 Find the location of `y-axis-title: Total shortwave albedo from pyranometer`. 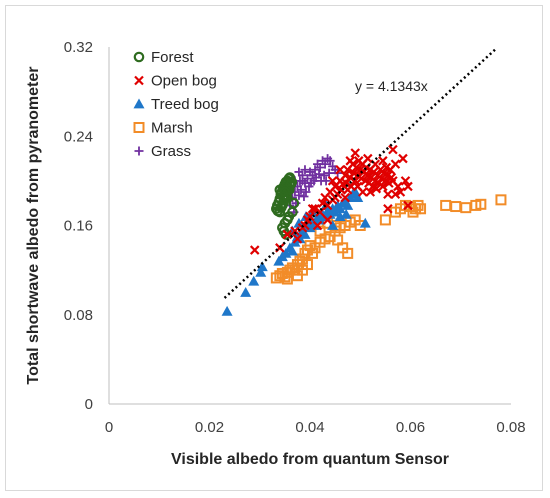

y-axis-title: Total shortwave albedo from pyranometer is located at coordinates (33, 226).